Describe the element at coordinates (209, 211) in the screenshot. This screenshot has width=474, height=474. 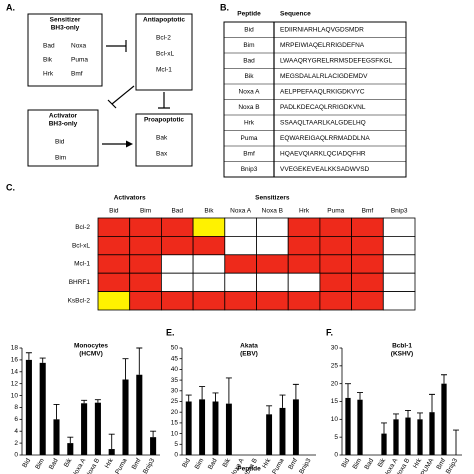
I see `column-label: Bik` at that location.